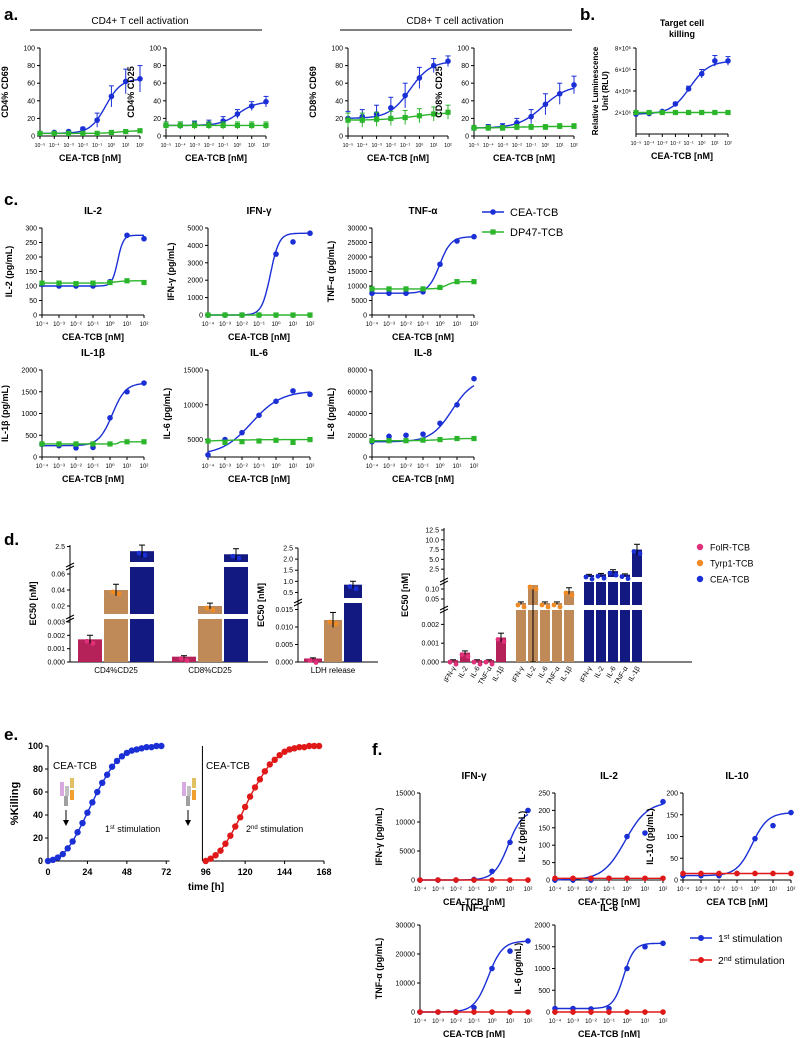 The height and width of the screenshot is (1038, 800). What do you see at coordinates (132, 829) in the screenshot?
I see `annotation: 1st stimulation` at bounding box center [132, 829].